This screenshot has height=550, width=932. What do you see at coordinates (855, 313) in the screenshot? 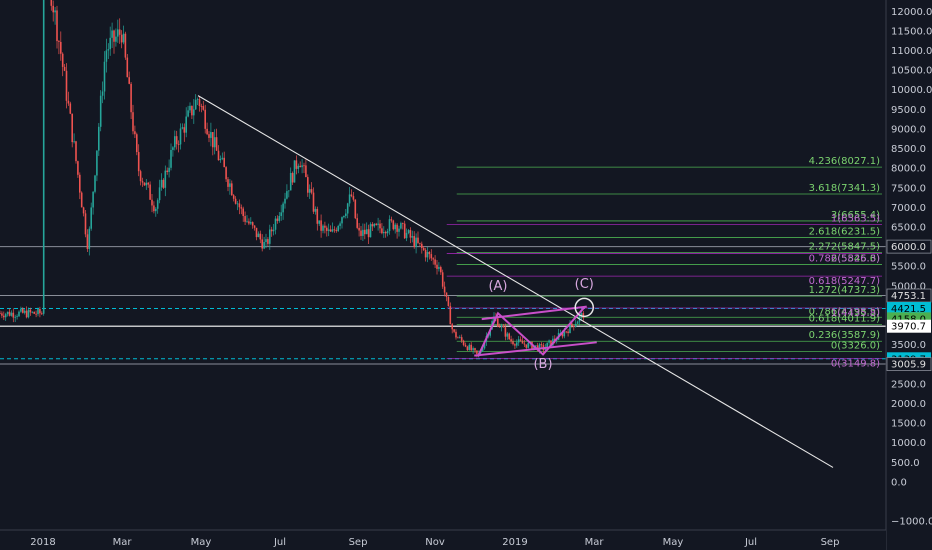
I see `fib-label: 1(4435.8)` at bounding box center [855, 313].